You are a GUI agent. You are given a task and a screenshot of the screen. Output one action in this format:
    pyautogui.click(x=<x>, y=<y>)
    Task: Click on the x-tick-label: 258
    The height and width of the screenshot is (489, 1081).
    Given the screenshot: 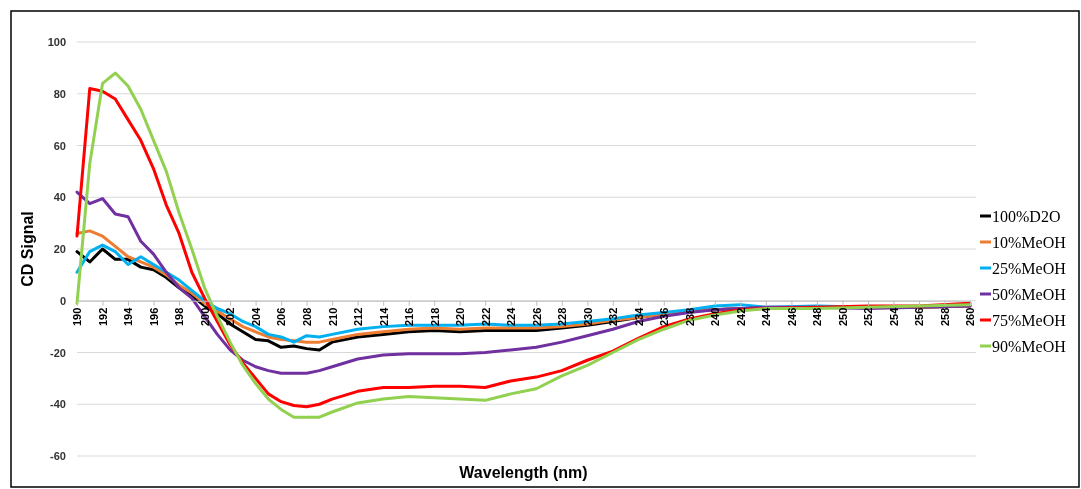 What is the action you would take?
    pyautogui.click(x=944, y=317)
    